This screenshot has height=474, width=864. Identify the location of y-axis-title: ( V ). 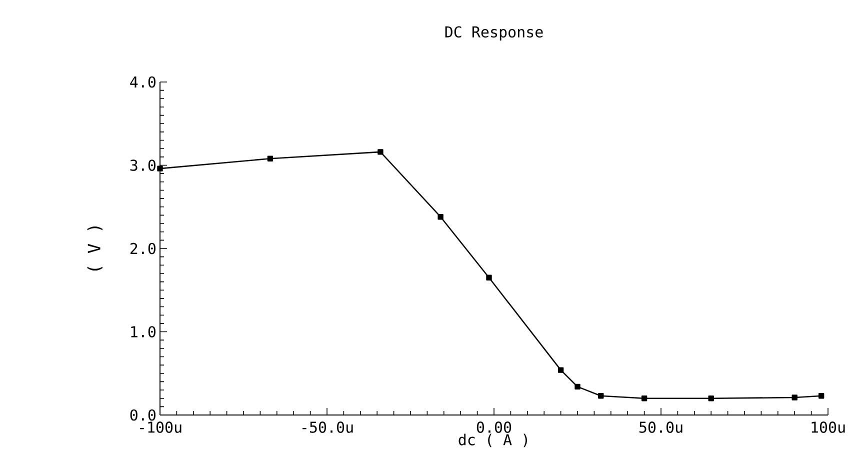
(95, 248).